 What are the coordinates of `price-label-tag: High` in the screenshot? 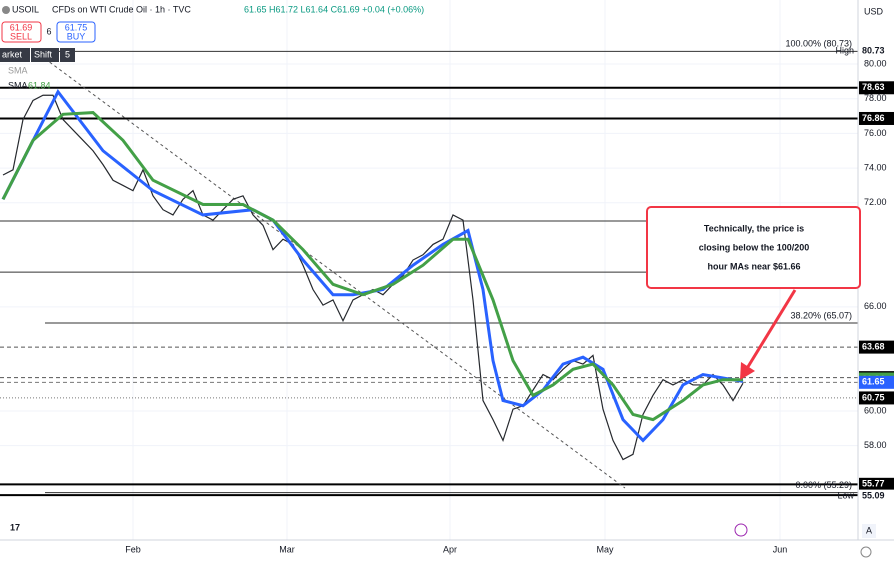 It's located at (844, 51).